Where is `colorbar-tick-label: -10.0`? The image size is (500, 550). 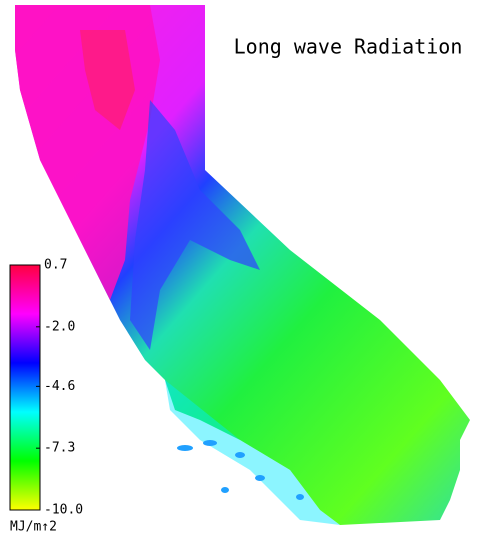 colorbar-tick-label: -10.0 is located at coordinates (63, 510).